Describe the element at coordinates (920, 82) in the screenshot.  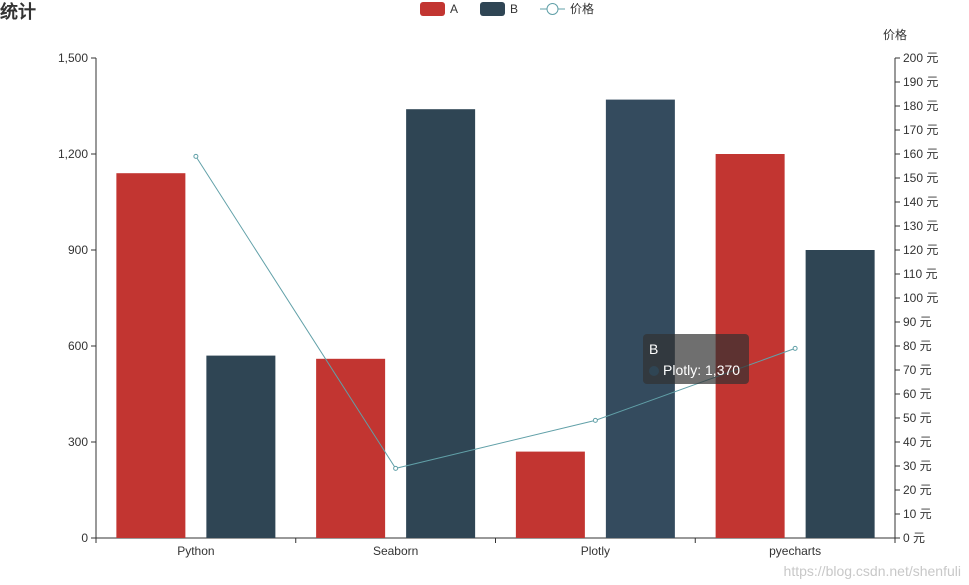
I see `y-right-tick-label: 190 元` at that location.